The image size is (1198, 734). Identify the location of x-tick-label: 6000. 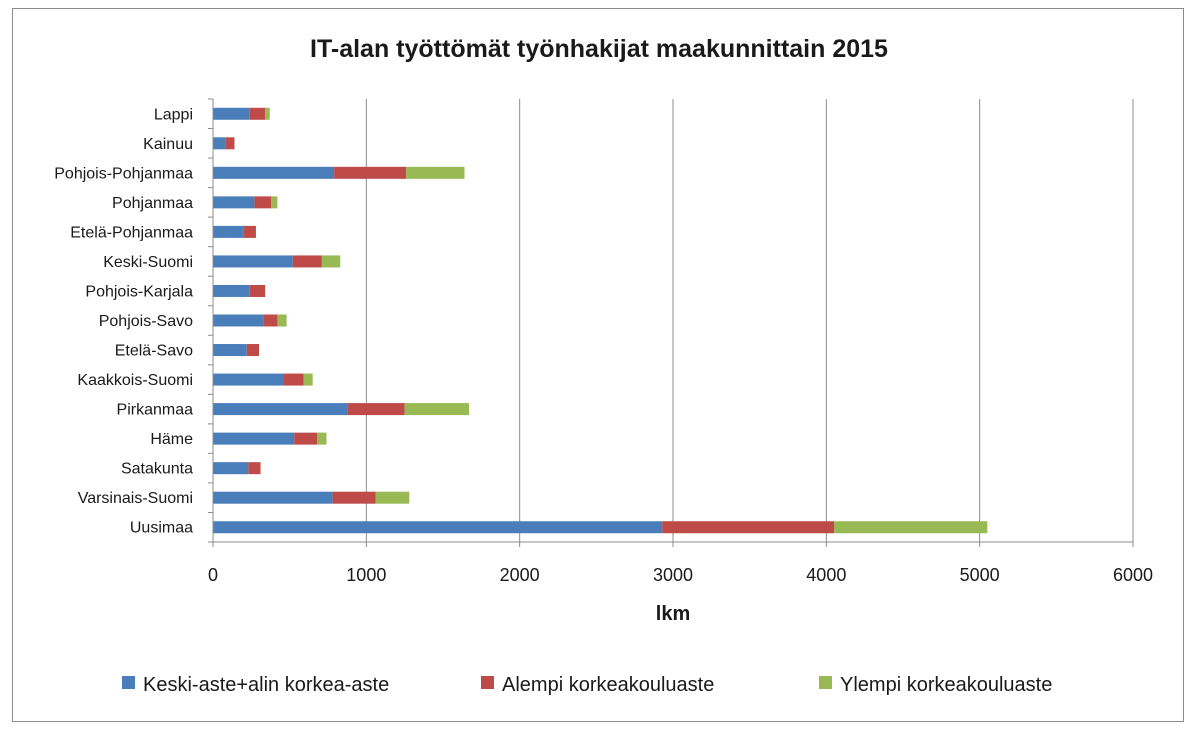
(1133, 575).